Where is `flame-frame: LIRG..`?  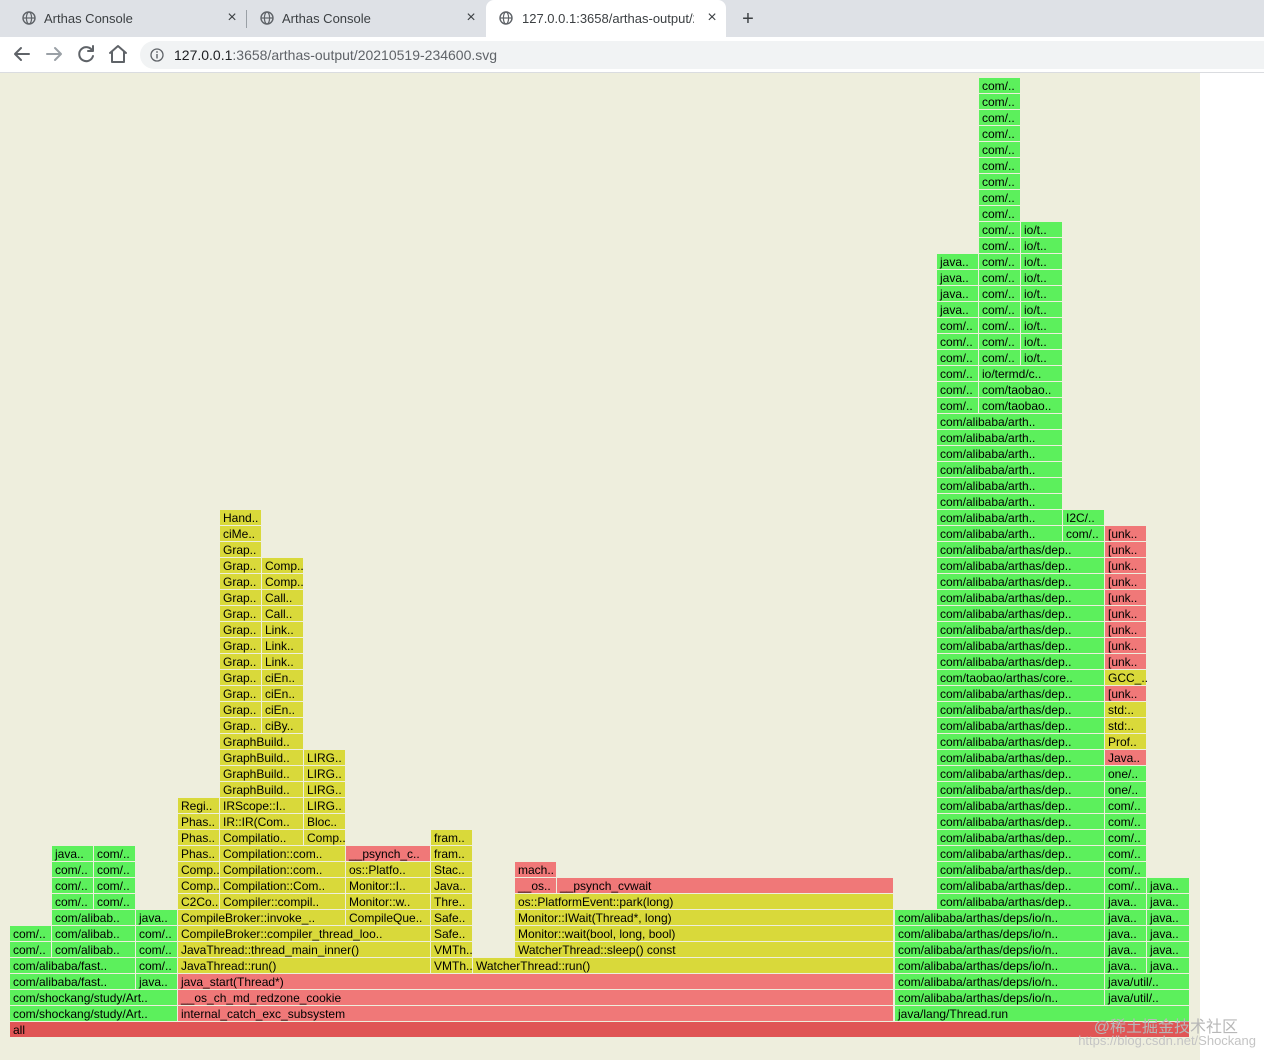 flame-frame: LIRG.. is located at coordinates (324, 757).